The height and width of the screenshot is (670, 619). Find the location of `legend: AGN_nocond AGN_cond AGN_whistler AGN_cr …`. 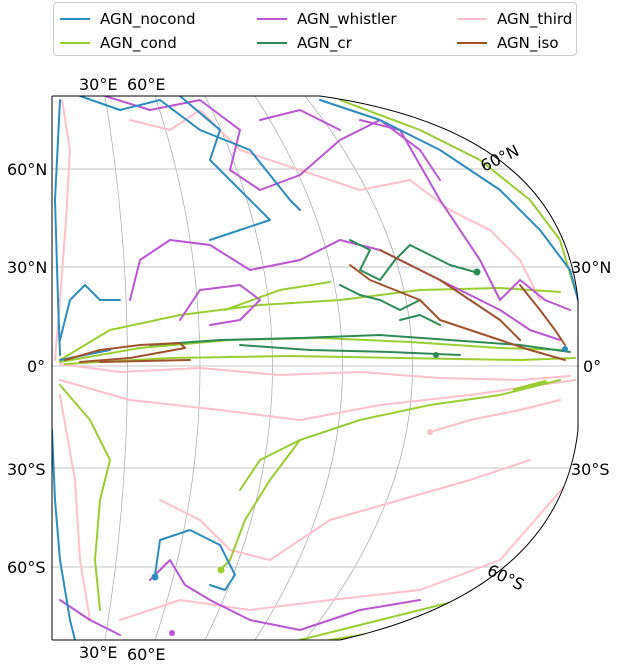

legend: AGN_nocond AGN_cond AGN_whistler AGN_cr … is located at coordinates (315, 29).